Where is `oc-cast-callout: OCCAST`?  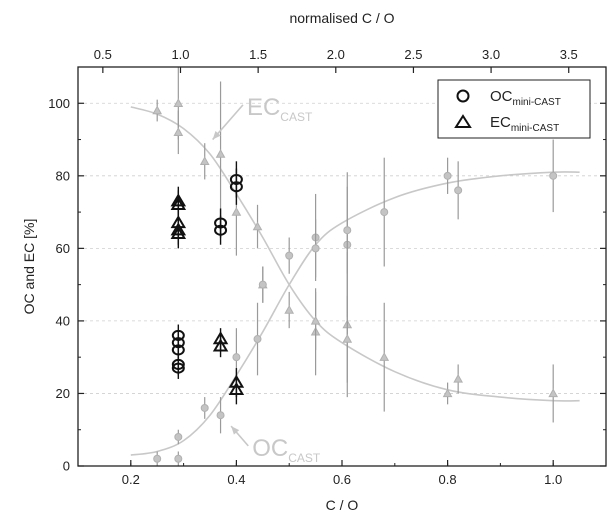 oc-cast-callout: OCCAST is located at coordinates (286, 450).